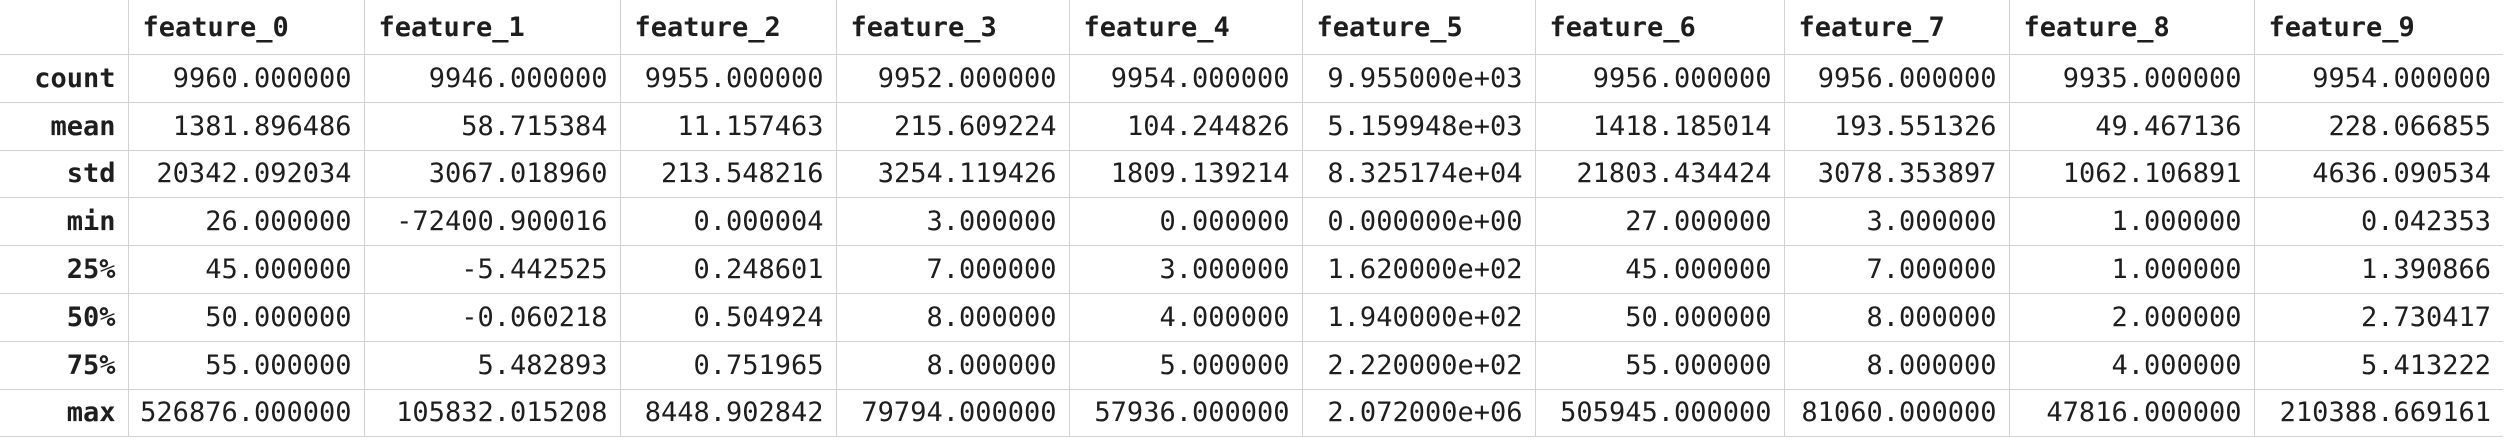 The height and width of the screenshot is (441, 2511). Describe the element at coordinates (2378, 365) in the screenshot. I see `table-cell: 5.413222` at that location.